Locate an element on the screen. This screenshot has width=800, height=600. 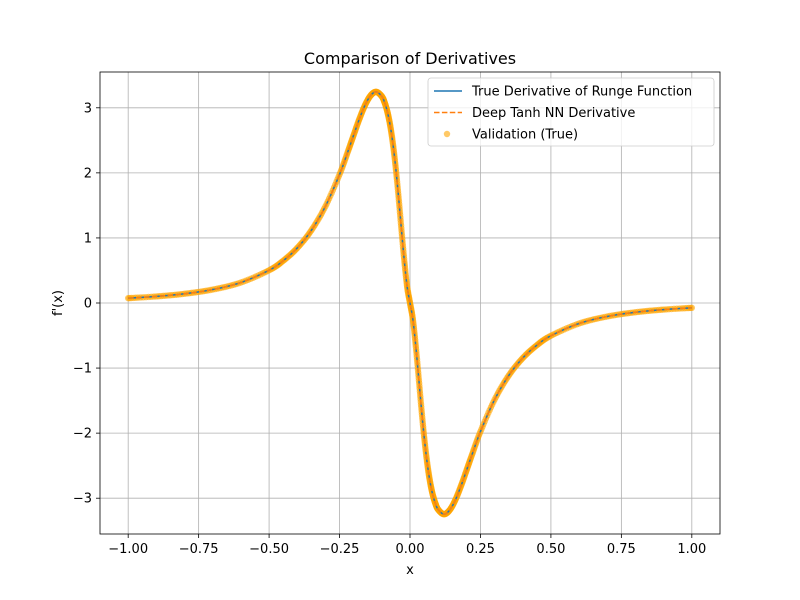
y-tick-label: 2 is located at coordinates (88, 173).